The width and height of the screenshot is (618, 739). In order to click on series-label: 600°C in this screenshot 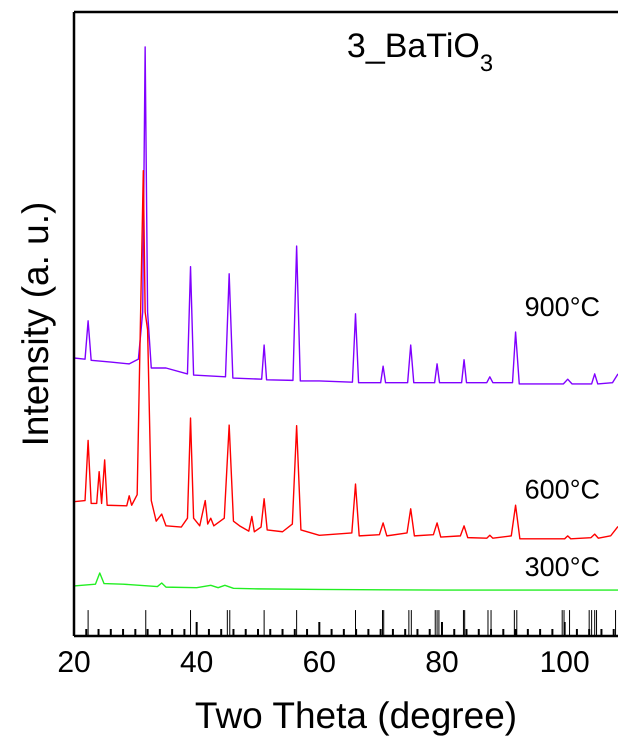, I will do `click(562, 489)`.